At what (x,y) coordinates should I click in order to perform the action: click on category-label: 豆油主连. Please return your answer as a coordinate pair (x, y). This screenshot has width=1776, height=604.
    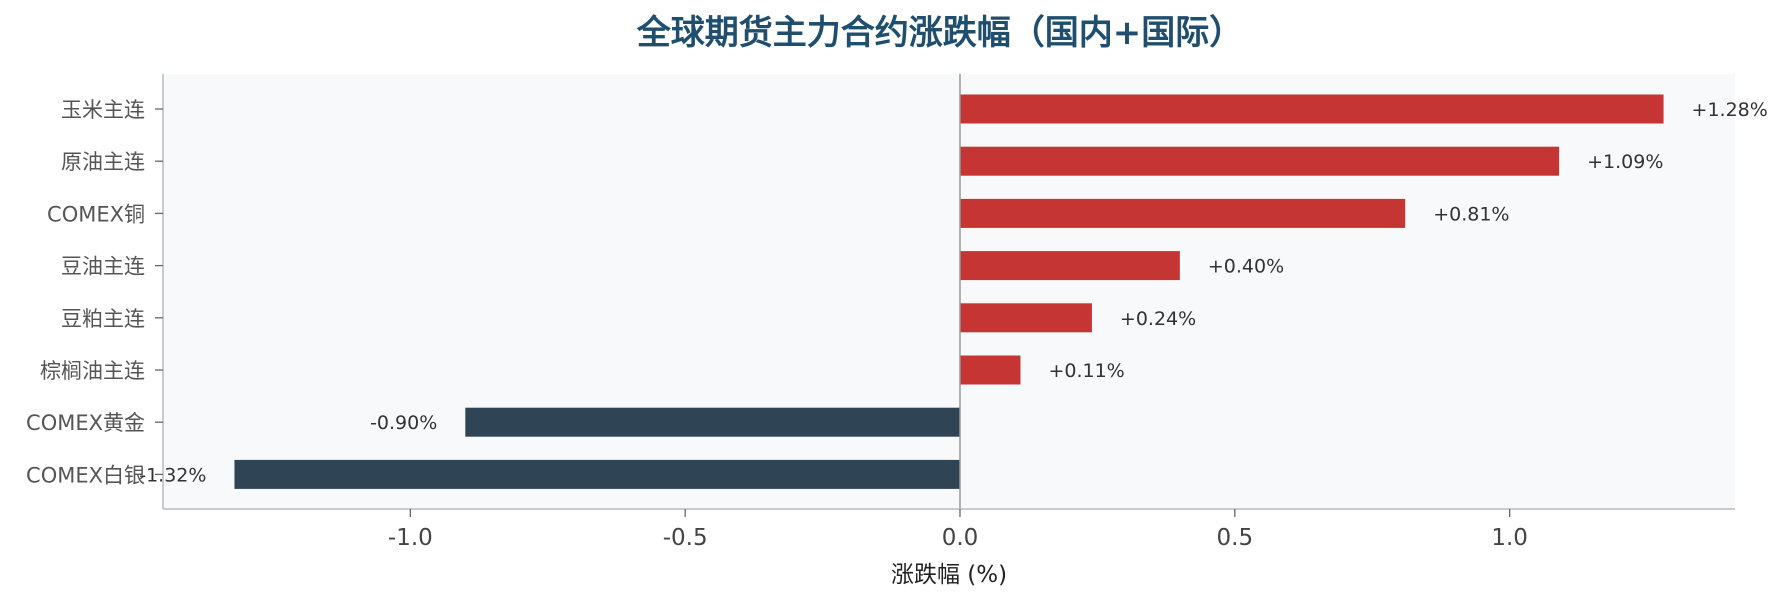
    Looking at the image, I should click on (103, 267).